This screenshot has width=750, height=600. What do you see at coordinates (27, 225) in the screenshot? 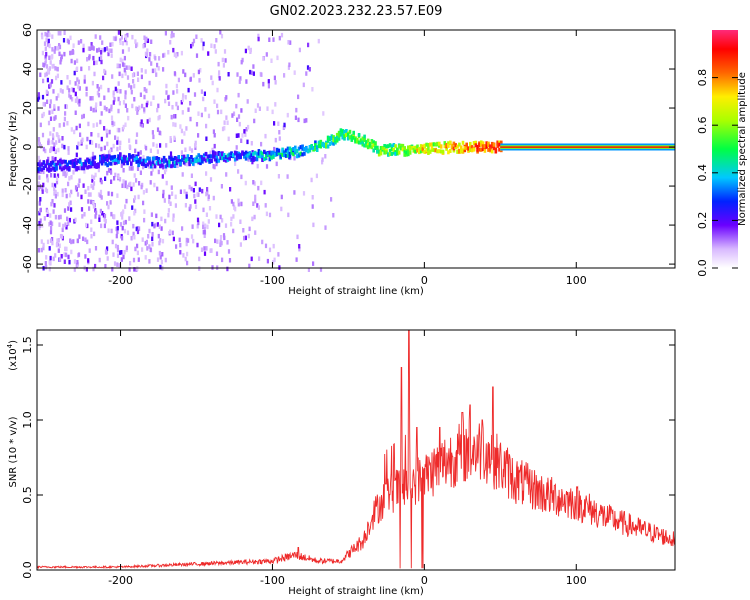
I see `spectrogram-y-tick-label: -40` at bounding box center [27, 225].